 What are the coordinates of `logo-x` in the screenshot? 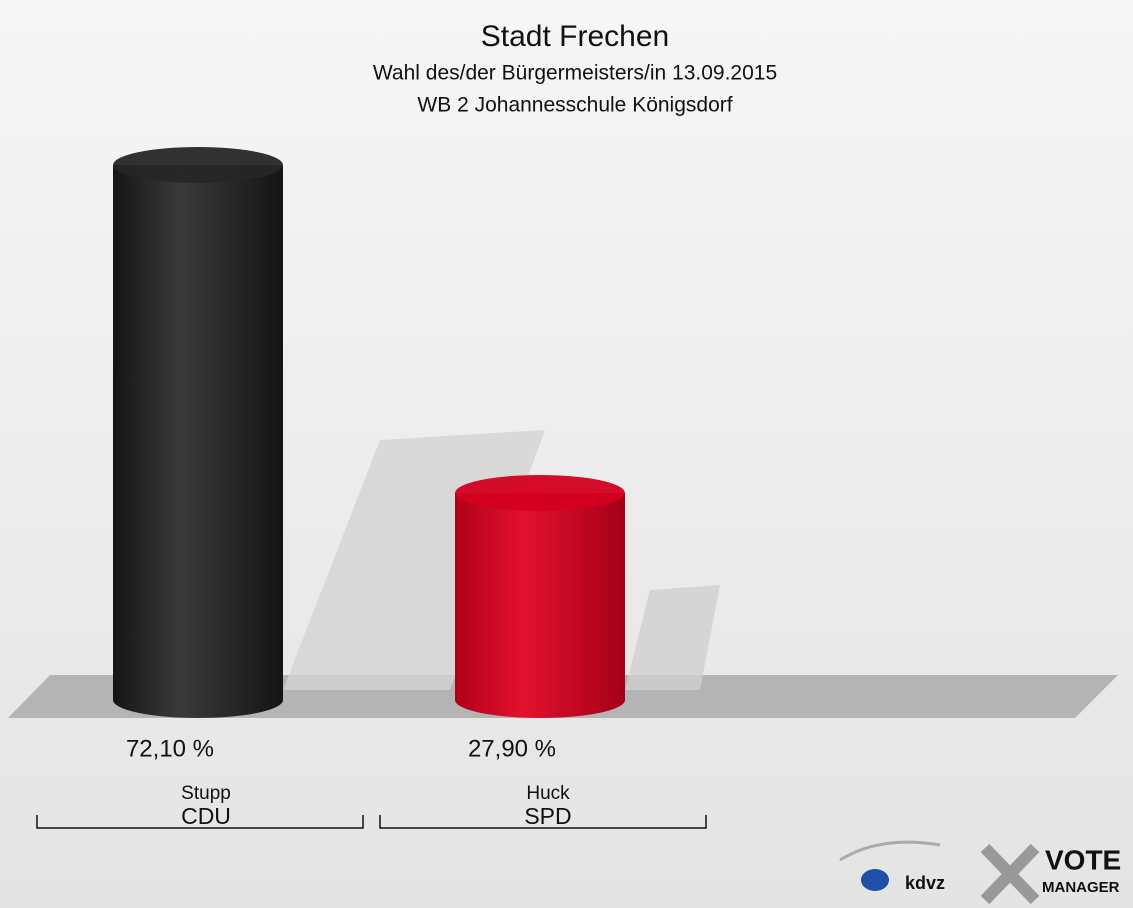 It's located at (1010, 874).